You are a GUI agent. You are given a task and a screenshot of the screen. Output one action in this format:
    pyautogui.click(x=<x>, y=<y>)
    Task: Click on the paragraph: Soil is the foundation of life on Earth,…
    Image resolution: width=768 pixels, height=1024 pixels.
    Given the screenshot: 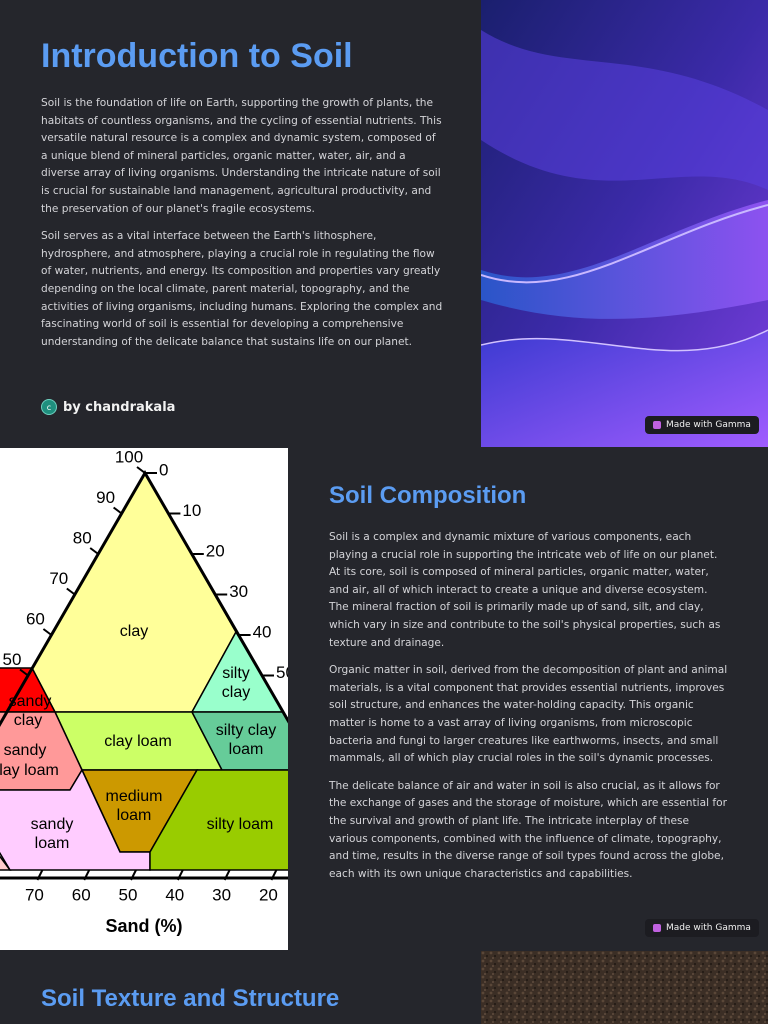 What is the action you would take?
    pyautogui.click(x=241, y=156)
    